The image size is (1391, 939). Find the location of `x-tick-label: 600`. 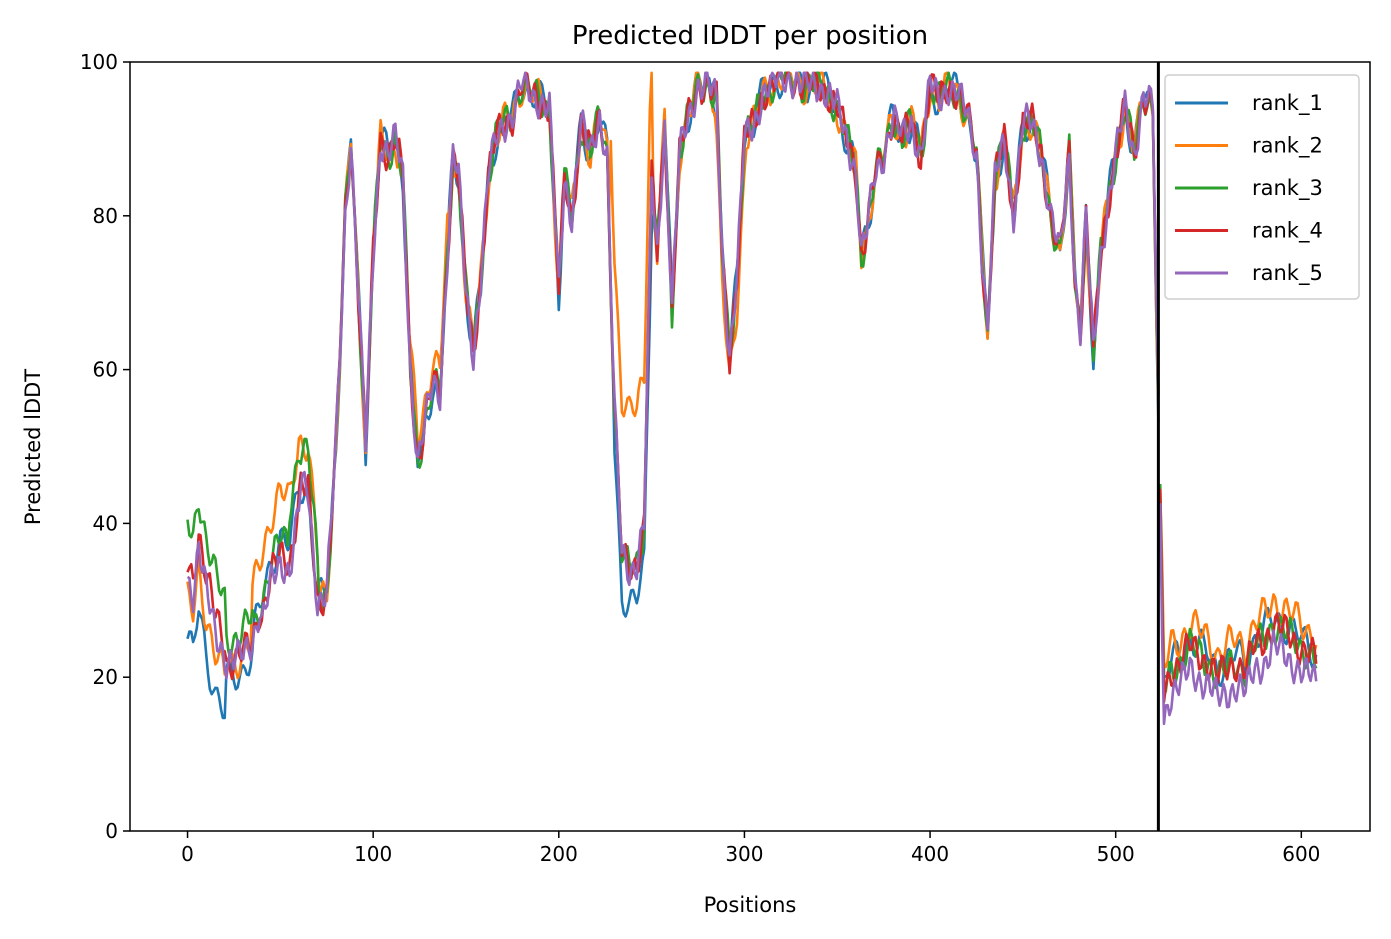

x-tick-label: 600 is located at coordinates (1301, 854).